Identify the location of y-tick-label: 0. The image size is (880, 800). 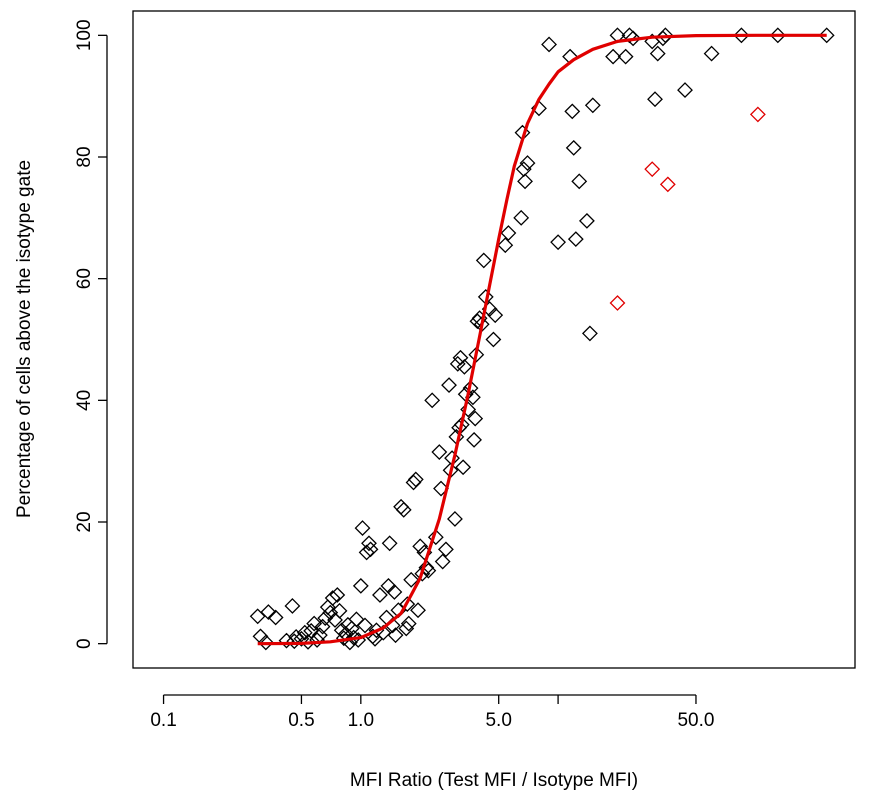
(84, 643).